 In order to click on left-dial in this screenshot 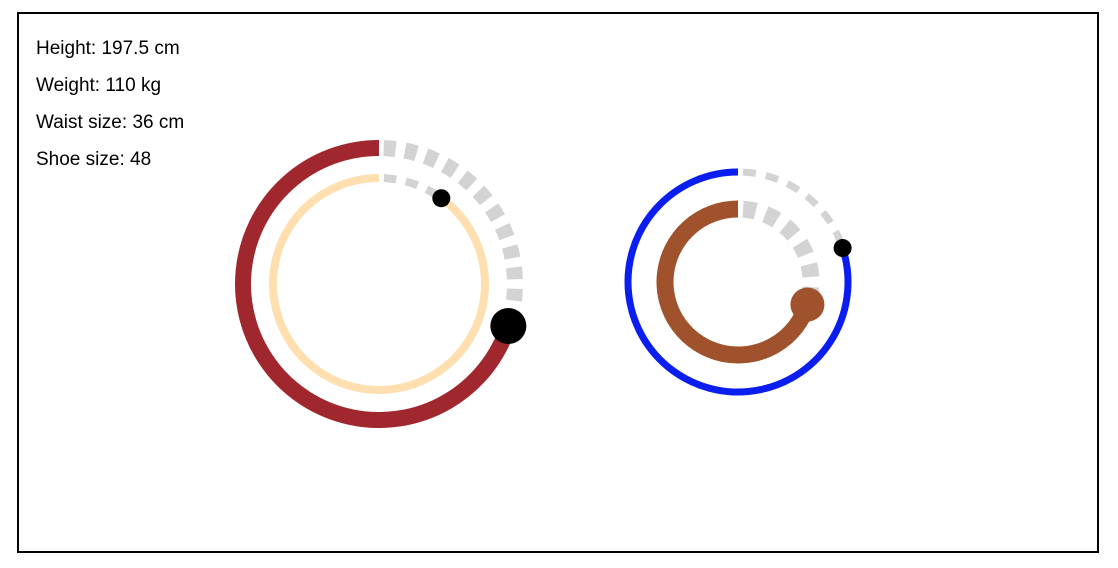, I will do `click(381, 284)`.